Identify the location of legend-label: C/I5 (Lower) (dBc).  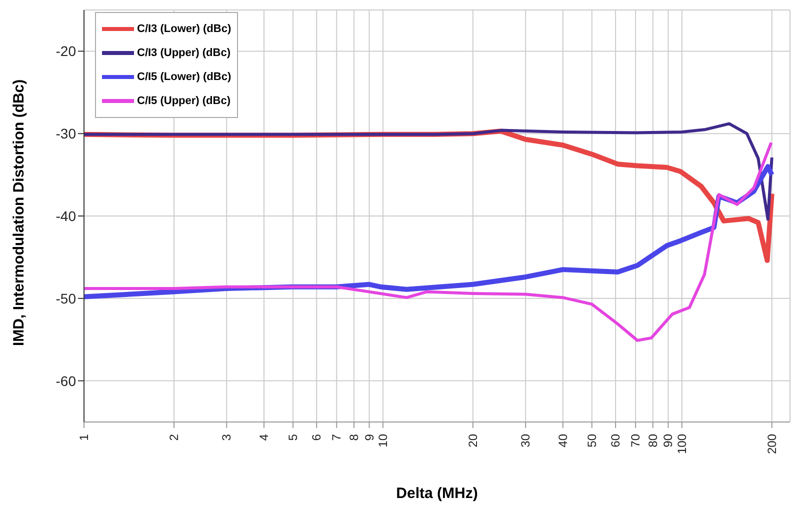
(184, 77).